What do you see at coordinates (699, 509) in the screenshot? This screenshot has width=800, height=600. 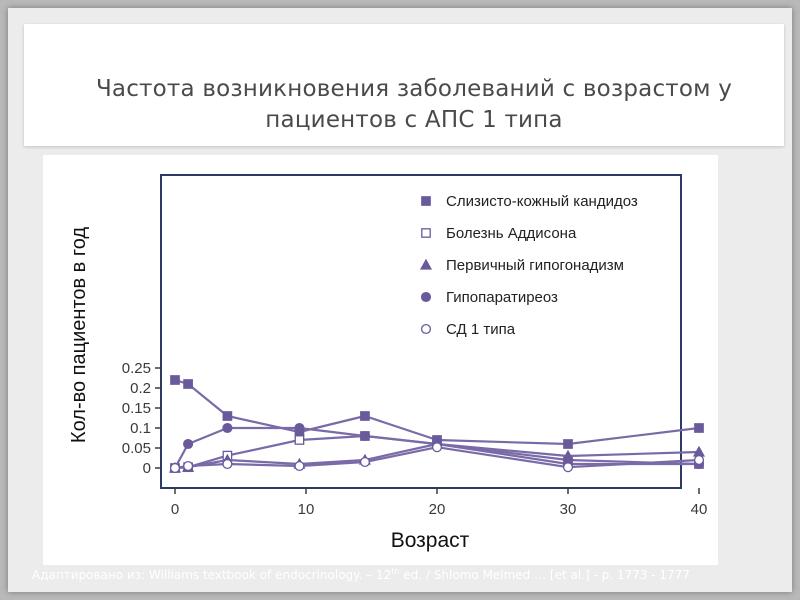 I see `x-tick-label: 40` at bounding box center [699, 509].